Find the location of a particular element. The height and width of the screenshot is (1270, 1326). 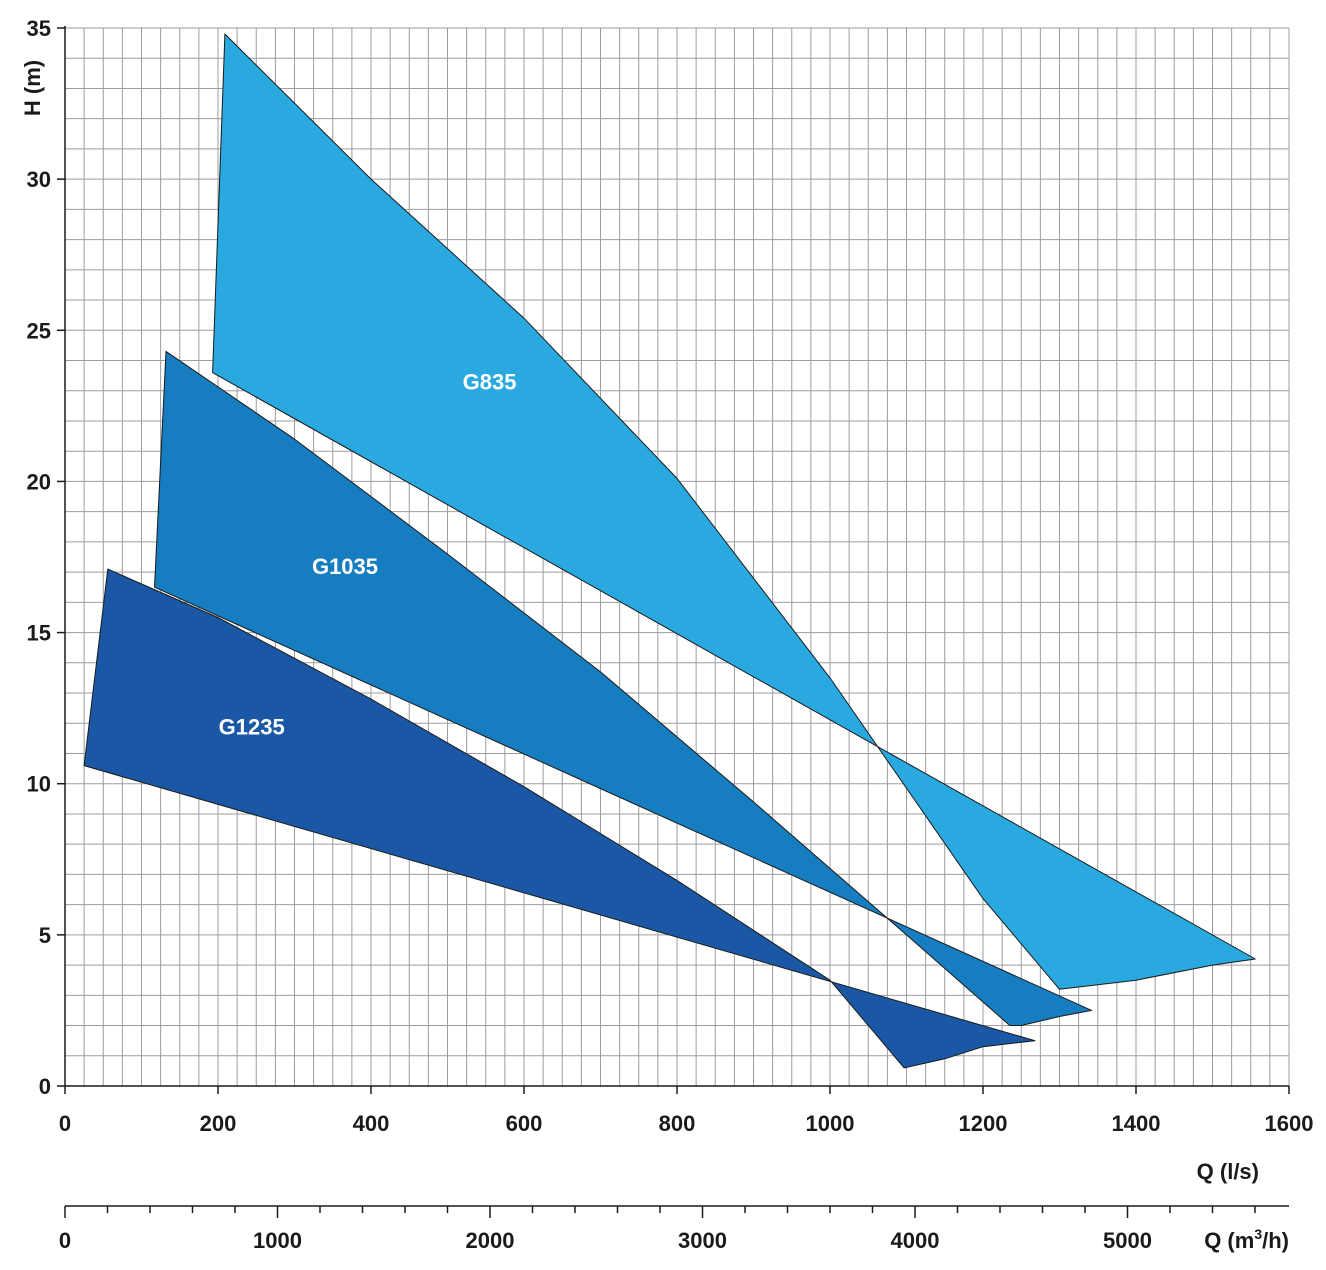

x-tick-label: 400 is located at coordinates (371, 1123).